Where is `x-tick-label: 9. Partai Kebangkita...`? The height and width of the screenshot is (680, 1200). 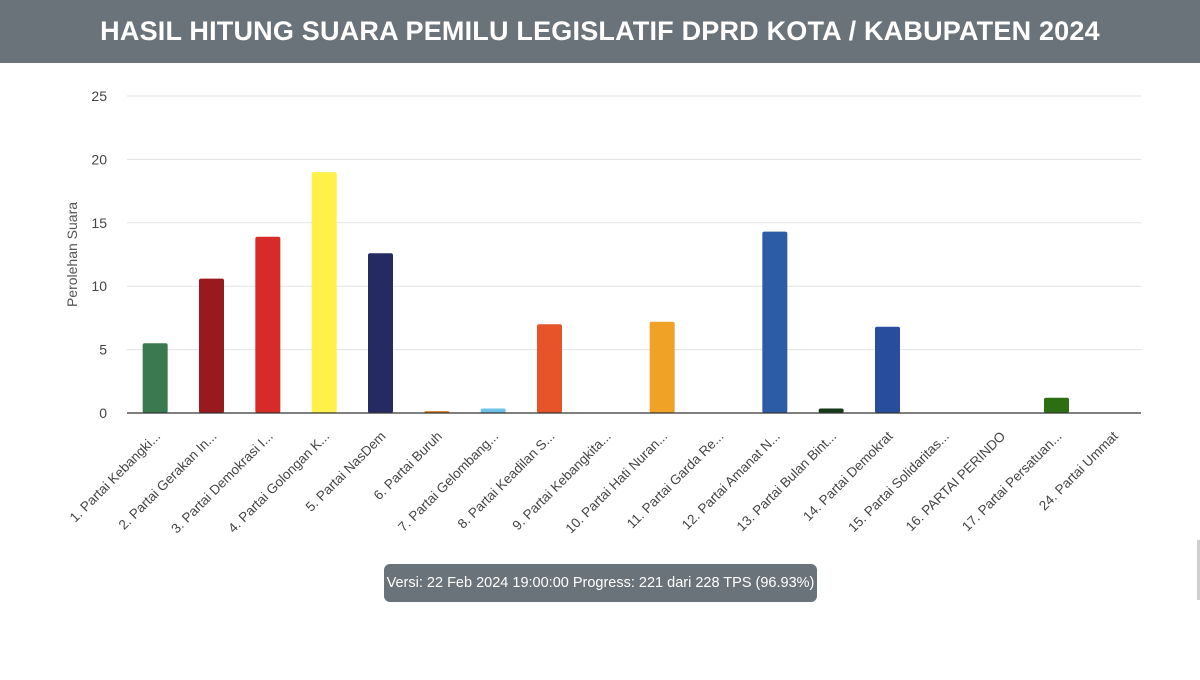
x-tick-label: 9. Partai Kebangkita... is located at coordinates (561, 481).